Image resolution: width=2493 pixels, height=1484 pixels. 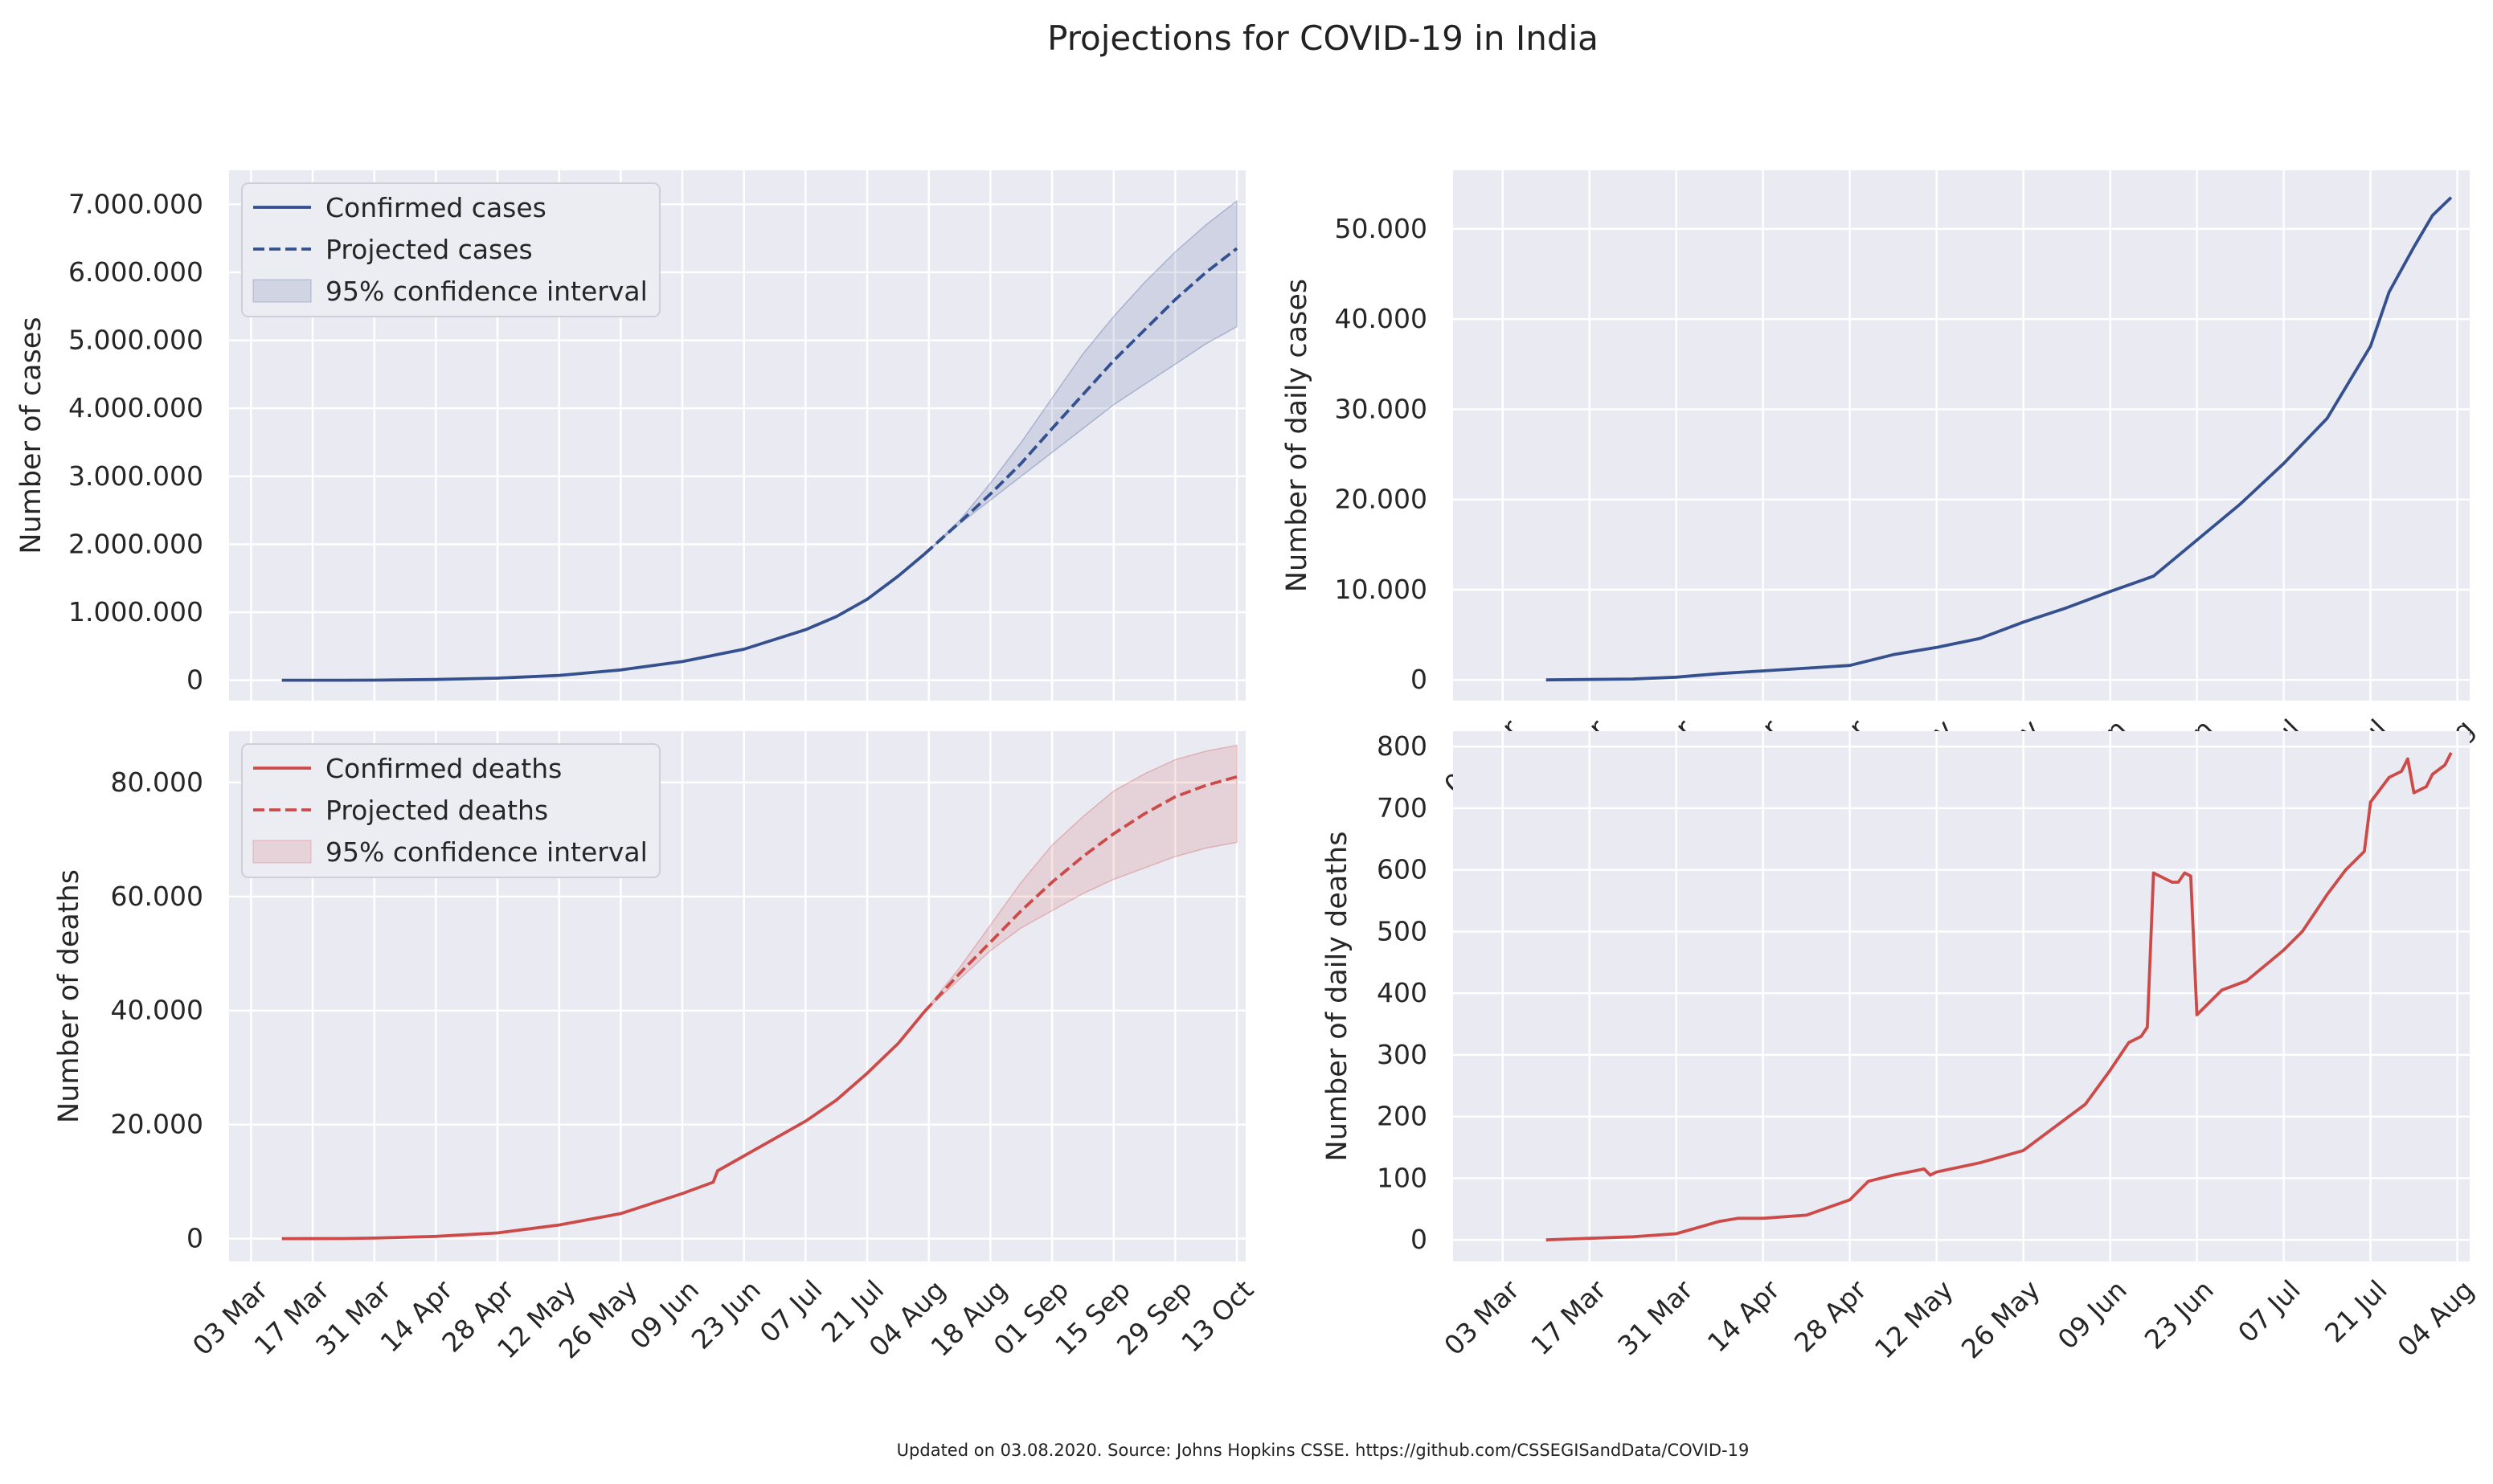 I want to click on deaths-daily-confirmed-line, so click(x=1999, y=996).